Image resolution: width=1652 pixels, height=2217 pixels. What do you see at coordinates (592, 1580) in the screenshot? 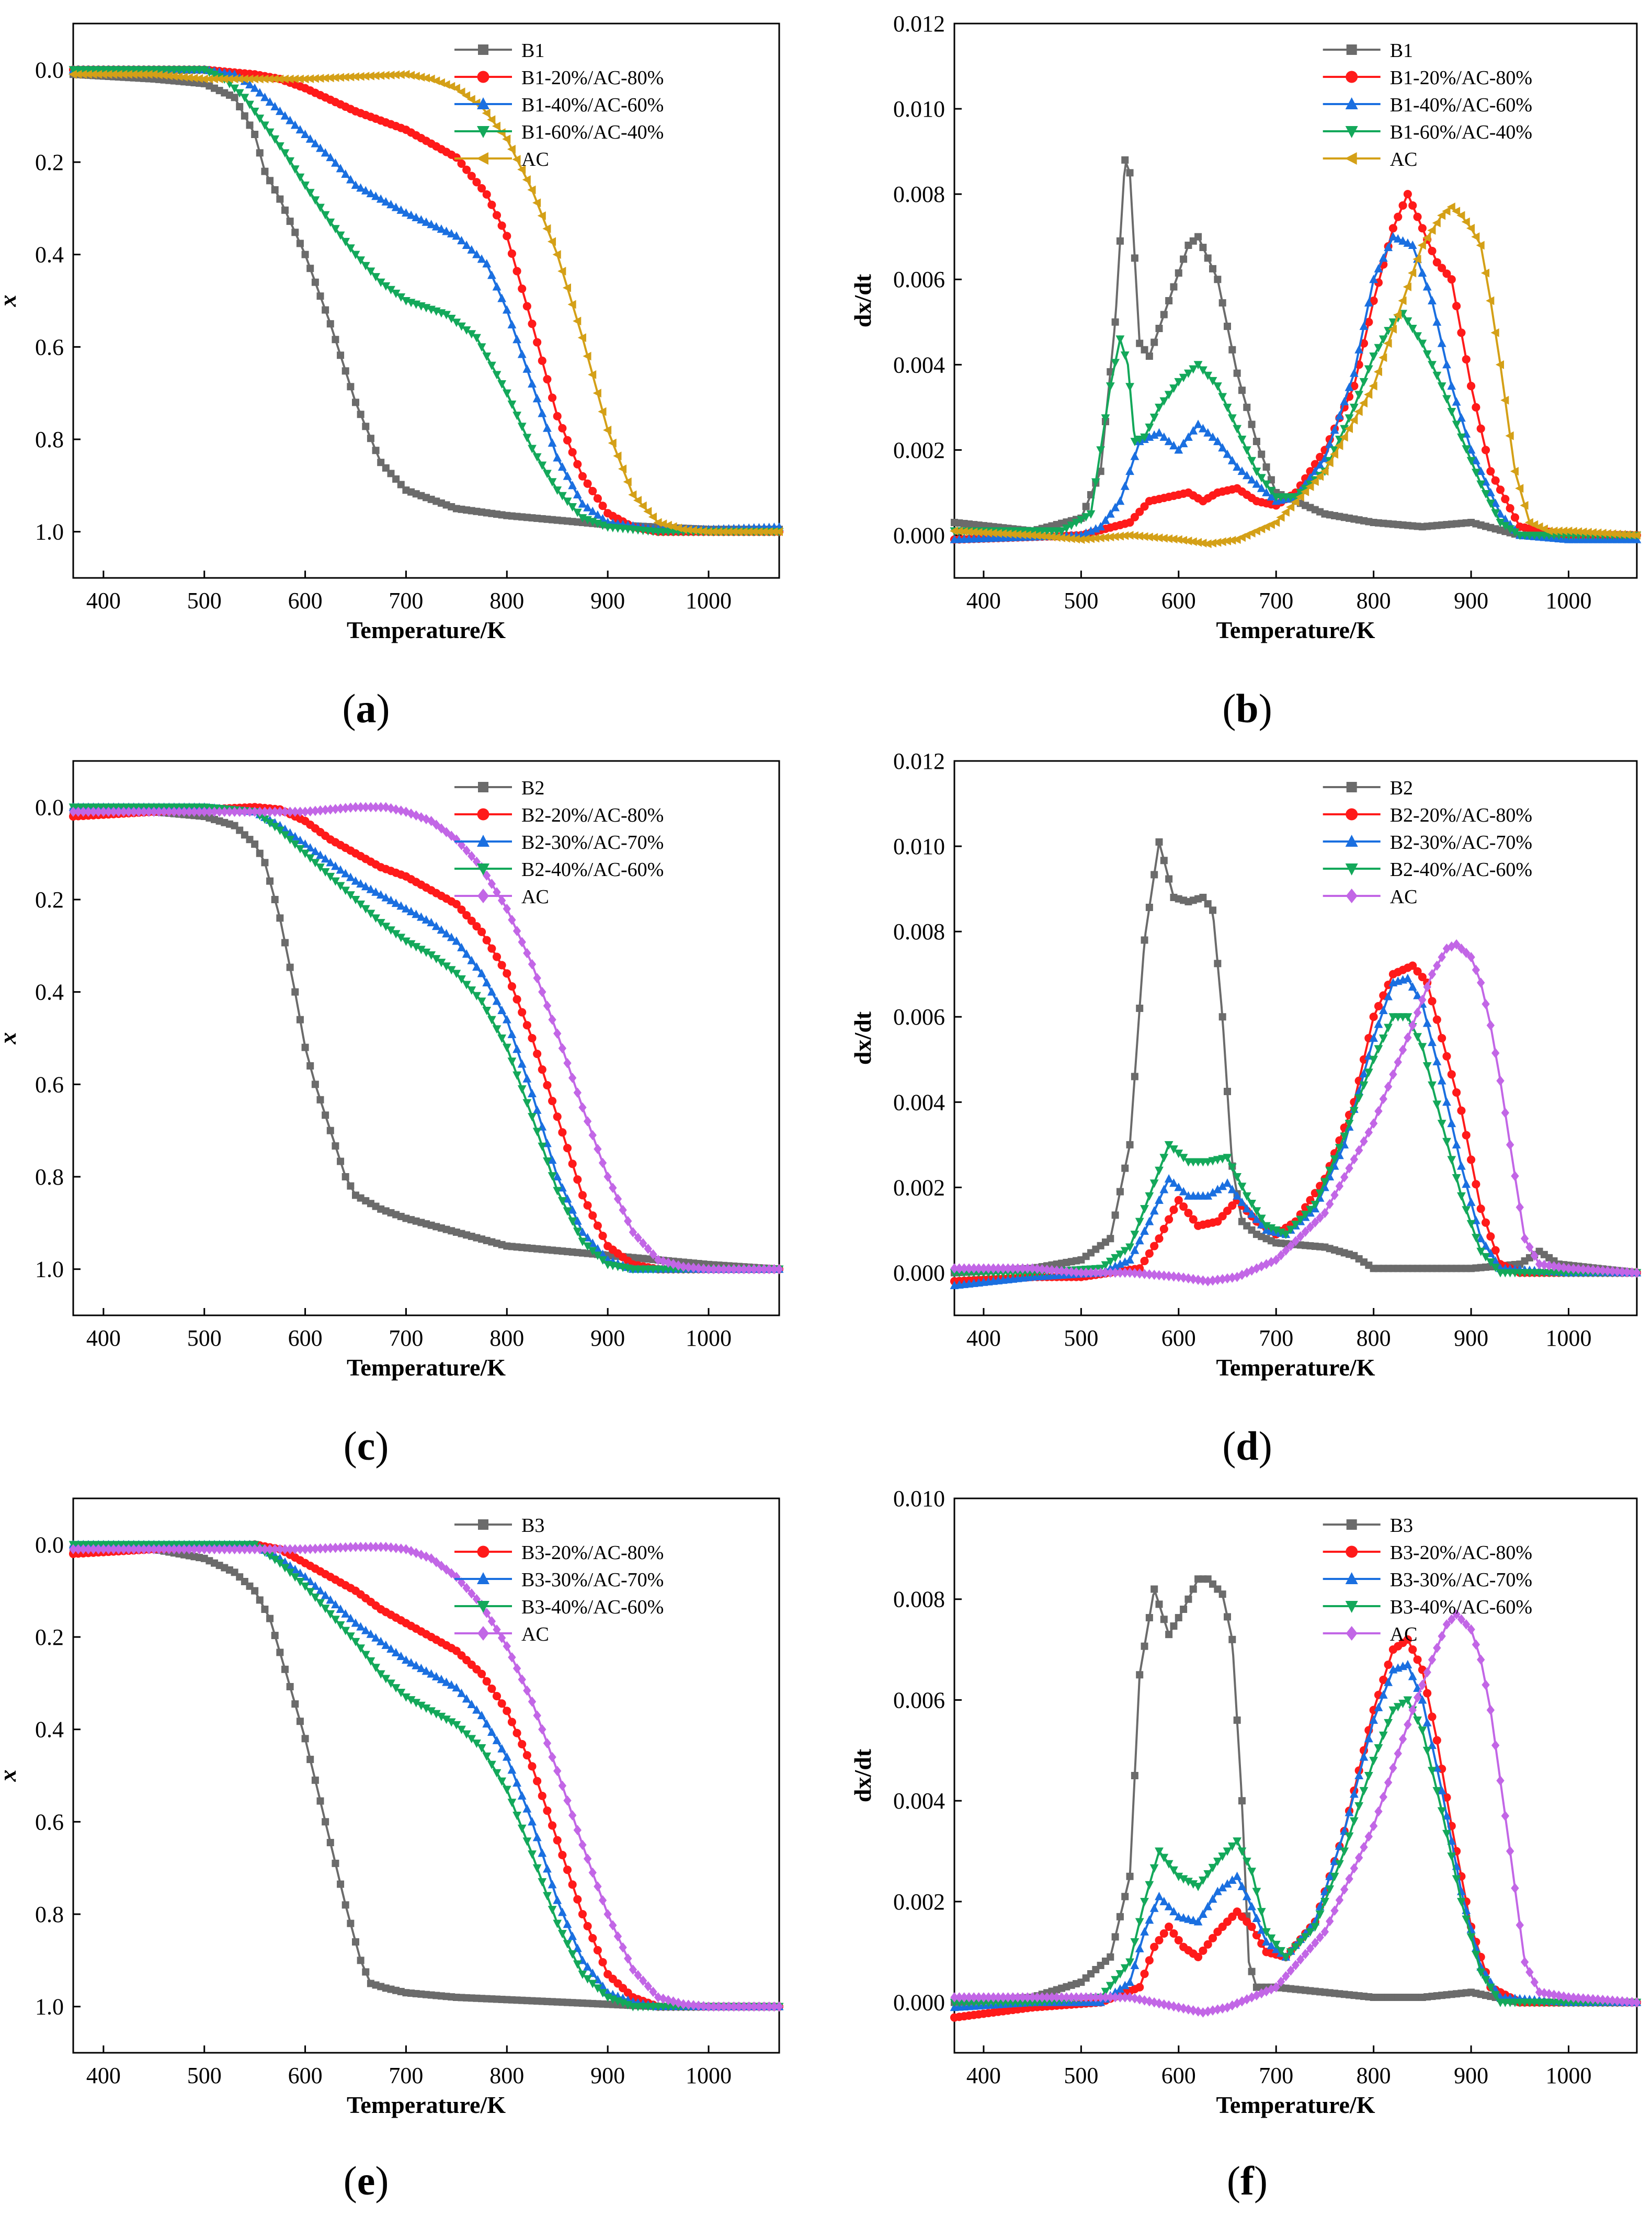
I see `legend-label: B3-30%/AC-70%` at bounding box center [592, 1580].